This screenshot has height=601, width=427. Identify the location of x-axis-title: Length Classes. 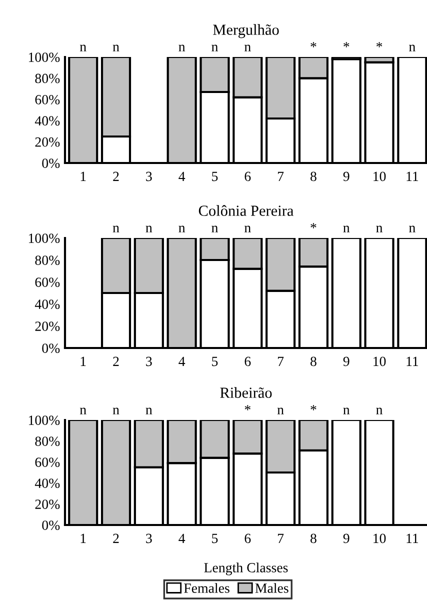
(246, 569).